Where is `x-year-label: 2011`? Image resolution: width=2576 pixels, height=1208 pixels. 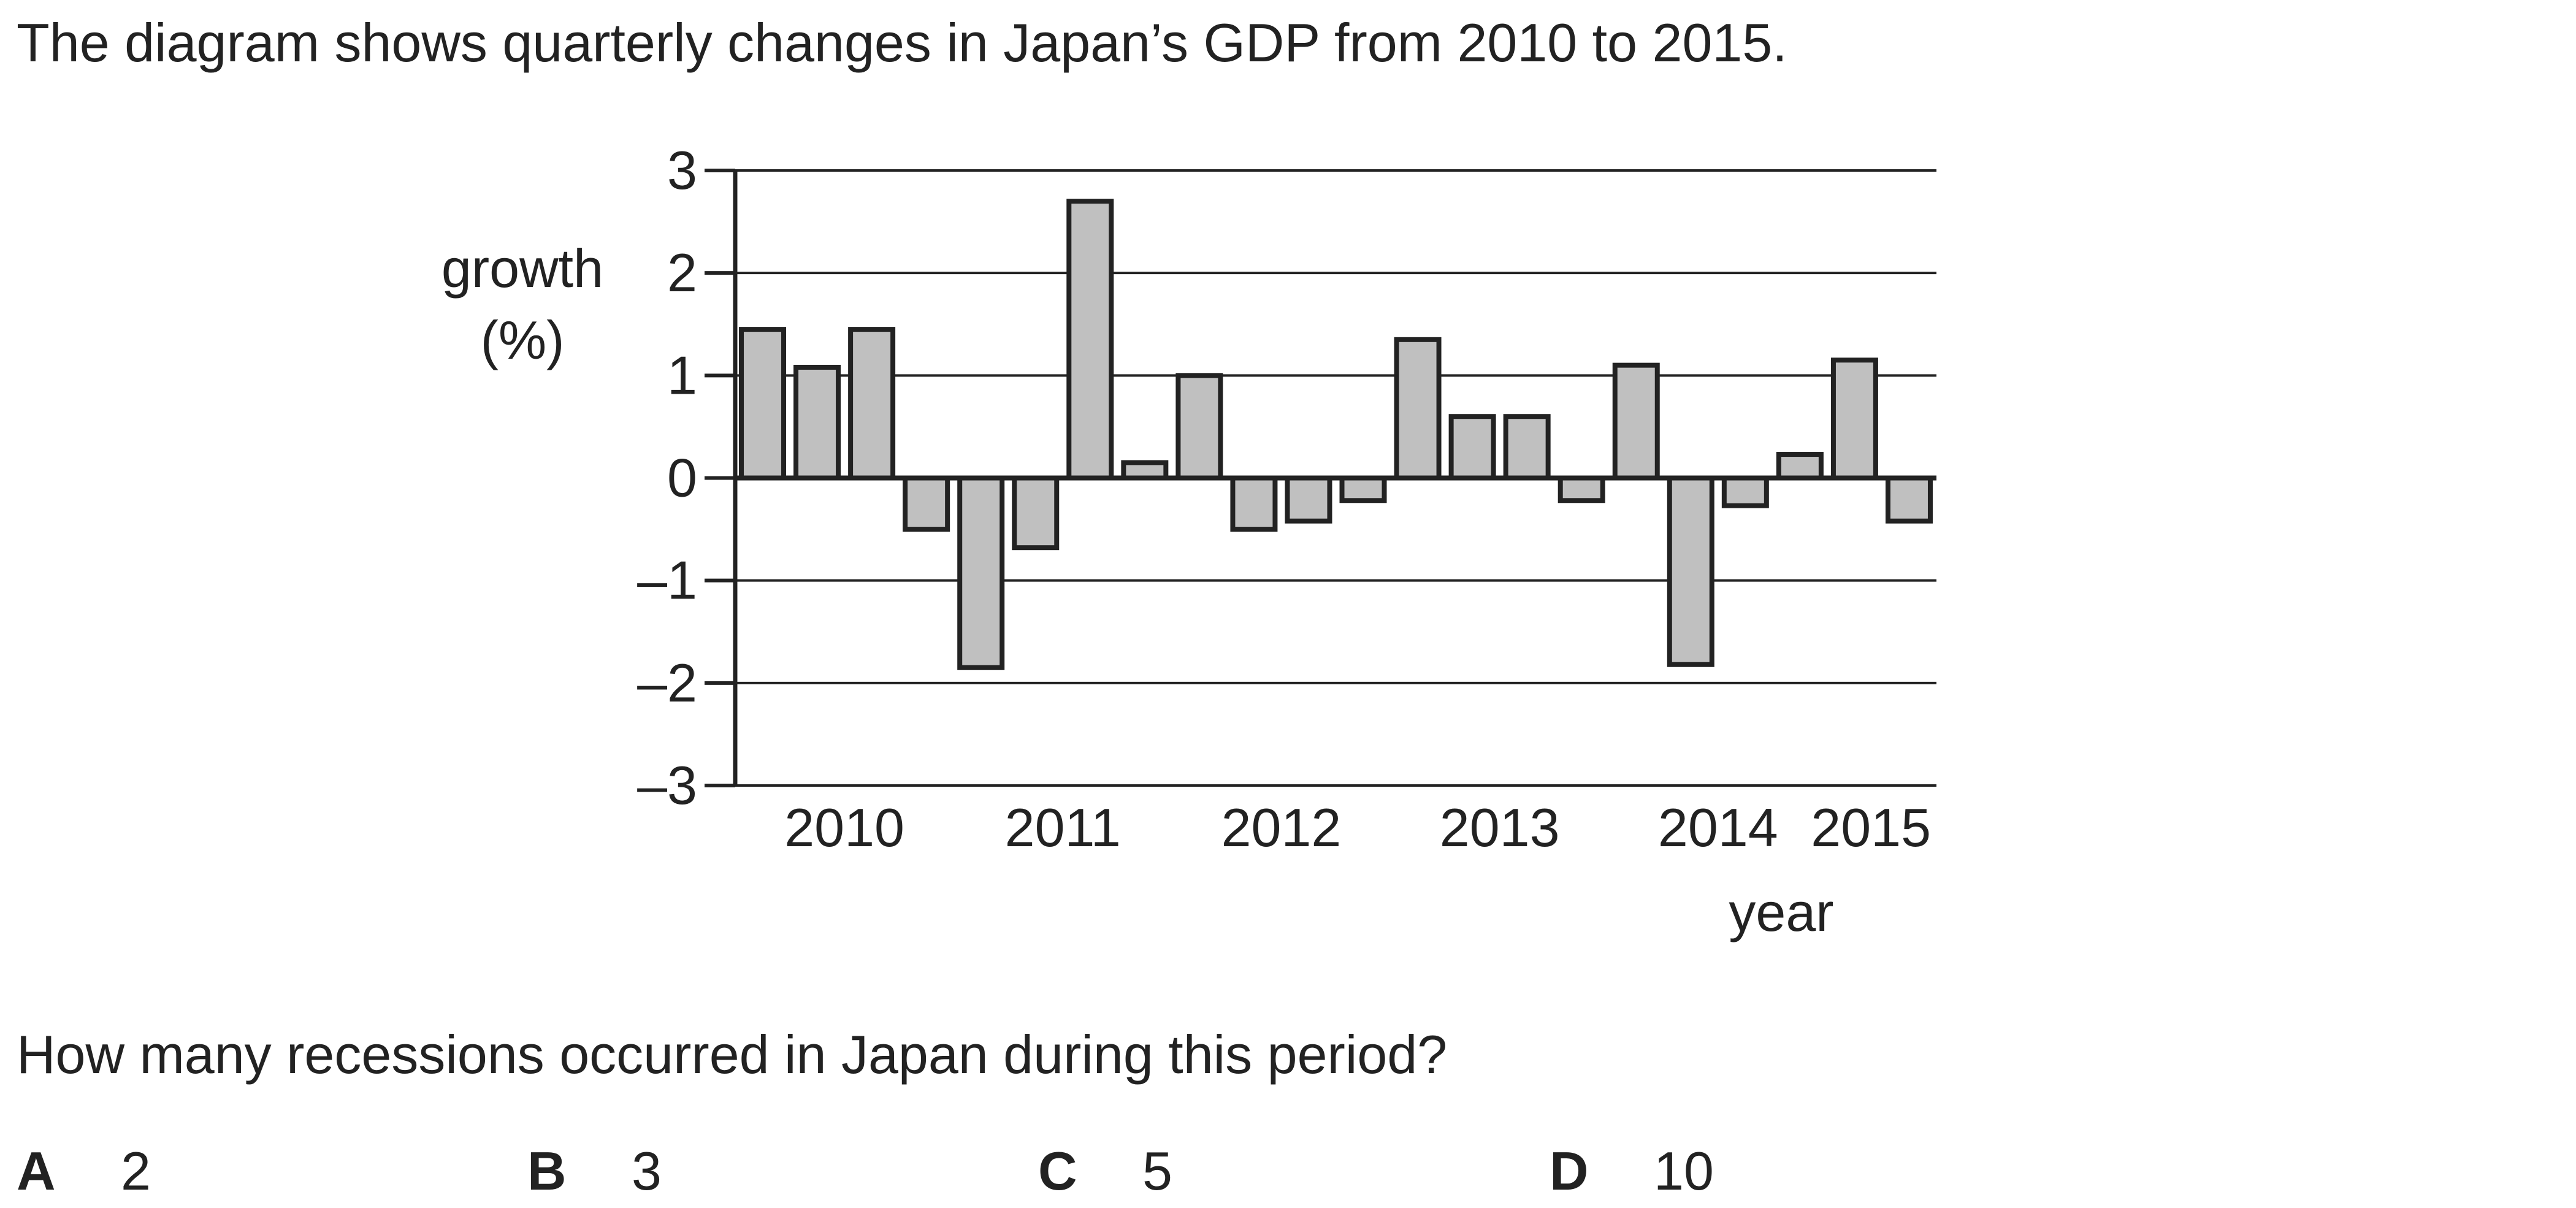 x-year-label: 2011 is located at coordinates (1063, 827).